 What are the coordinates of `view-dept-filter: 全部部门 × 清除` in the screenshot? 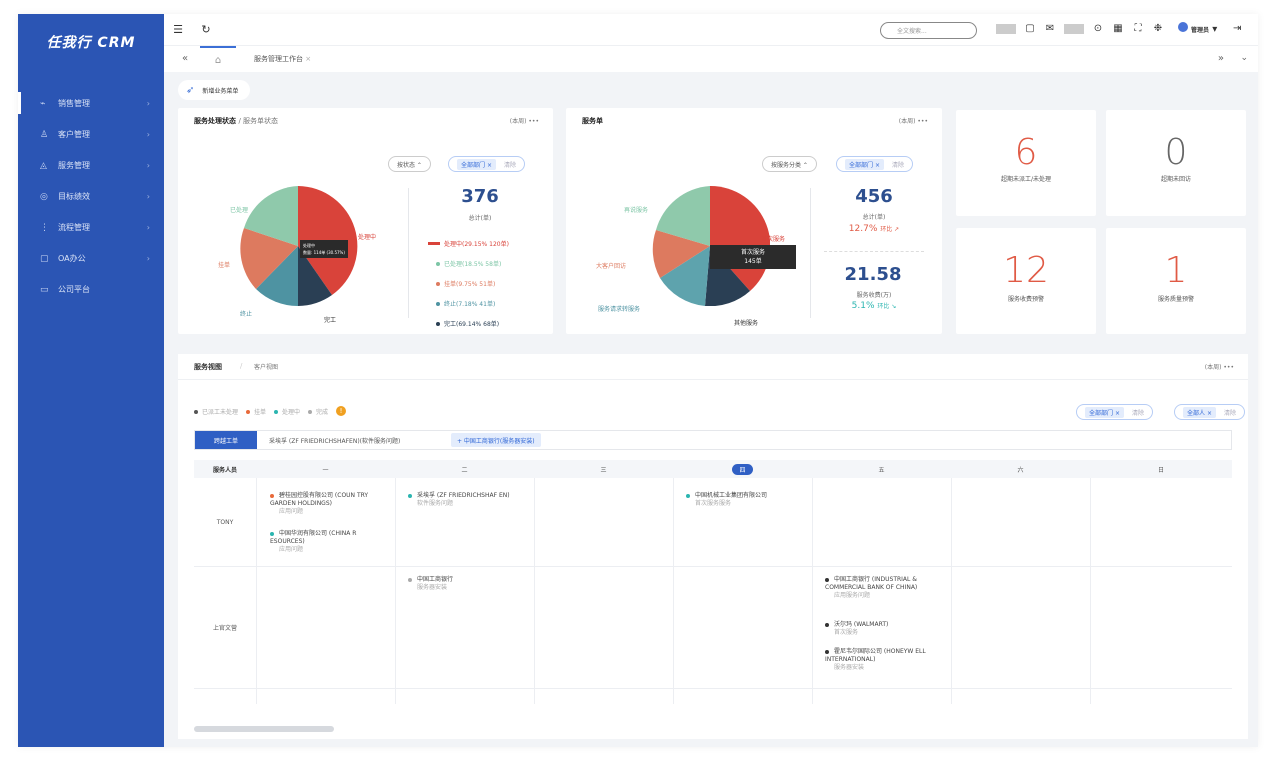 It's located at (1114, 412).